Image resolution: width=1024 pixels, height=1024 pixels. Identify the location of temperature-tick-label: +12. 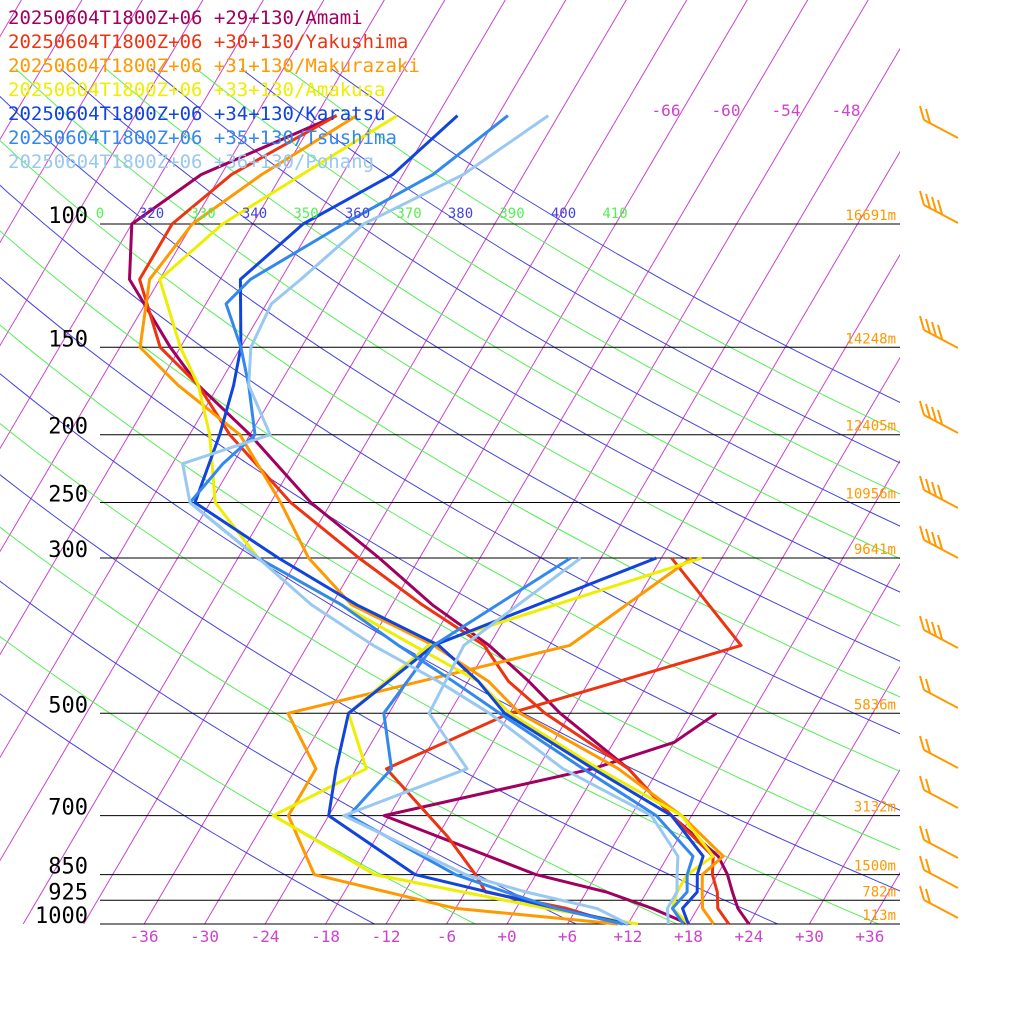
(628, 936).